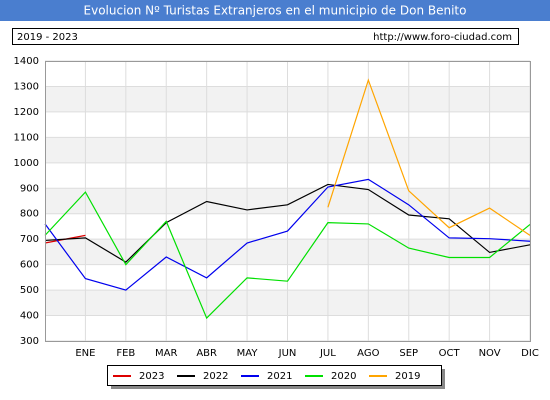  I want to click on legend-label: 2023, so click(151, 376).